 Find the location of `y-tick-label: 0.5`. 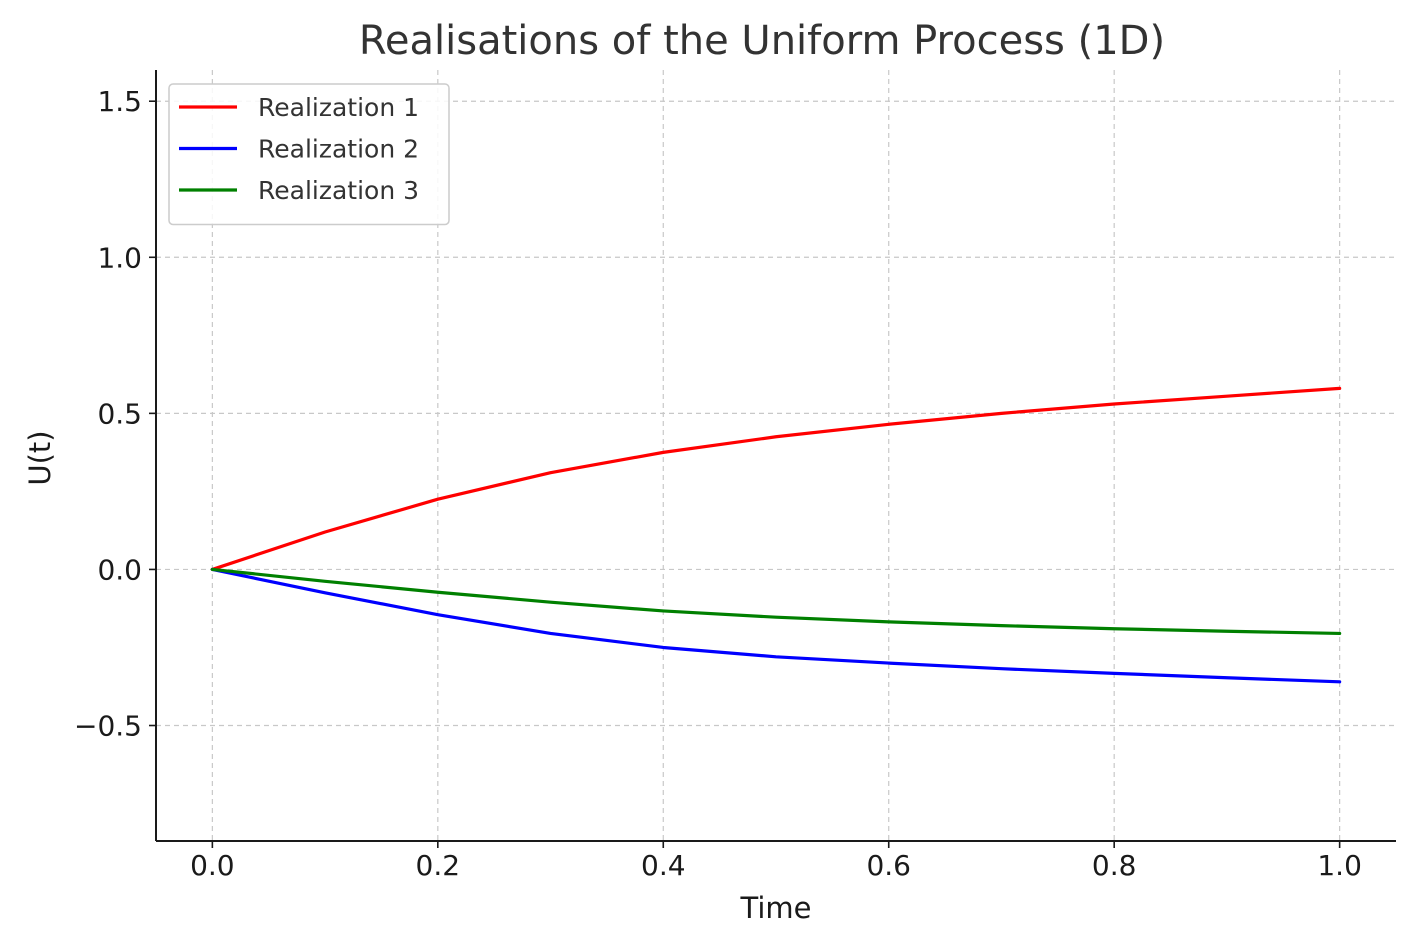

y-tick-label: 0.5 is located at coordinates (119, 413).